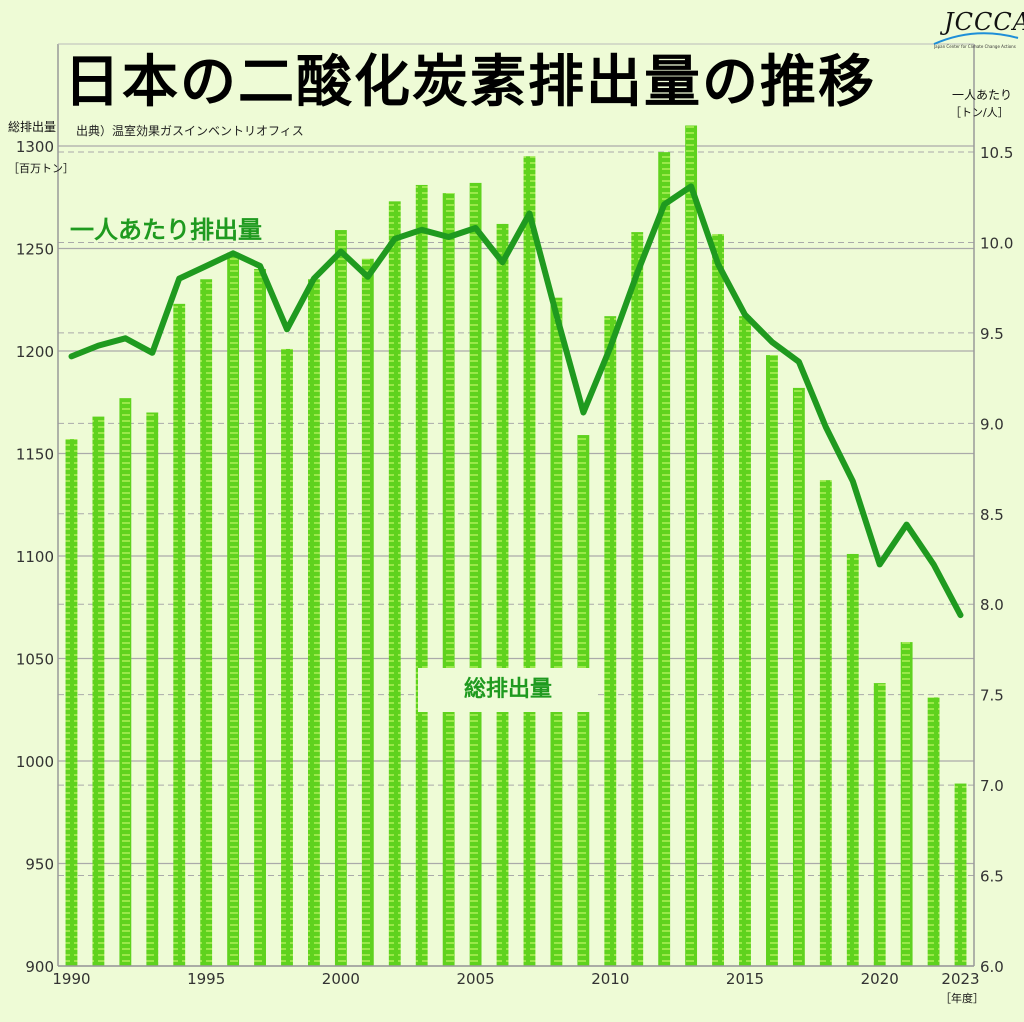 The width and height of the screenshot is (1024, 1022). I want to click on left-tick-label: 1300, so click(35, 147).